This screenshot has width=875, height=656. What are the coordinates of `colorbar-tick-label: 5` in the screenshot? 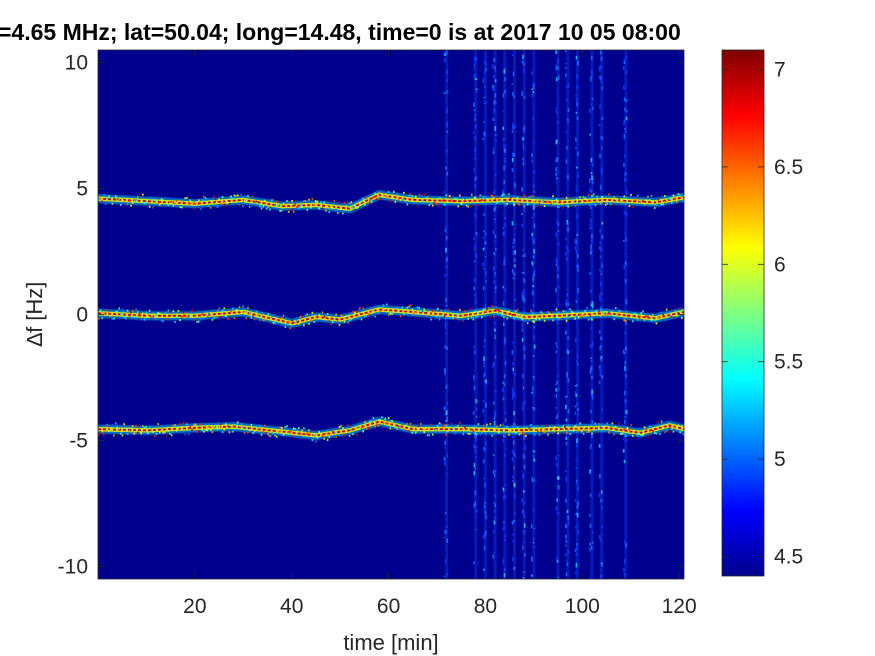 It's located at (780, 459).